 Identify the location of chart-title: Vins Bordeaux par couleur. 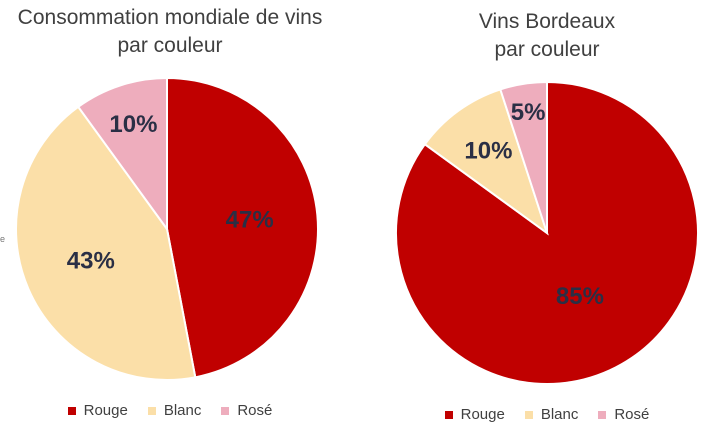
(547, 36).